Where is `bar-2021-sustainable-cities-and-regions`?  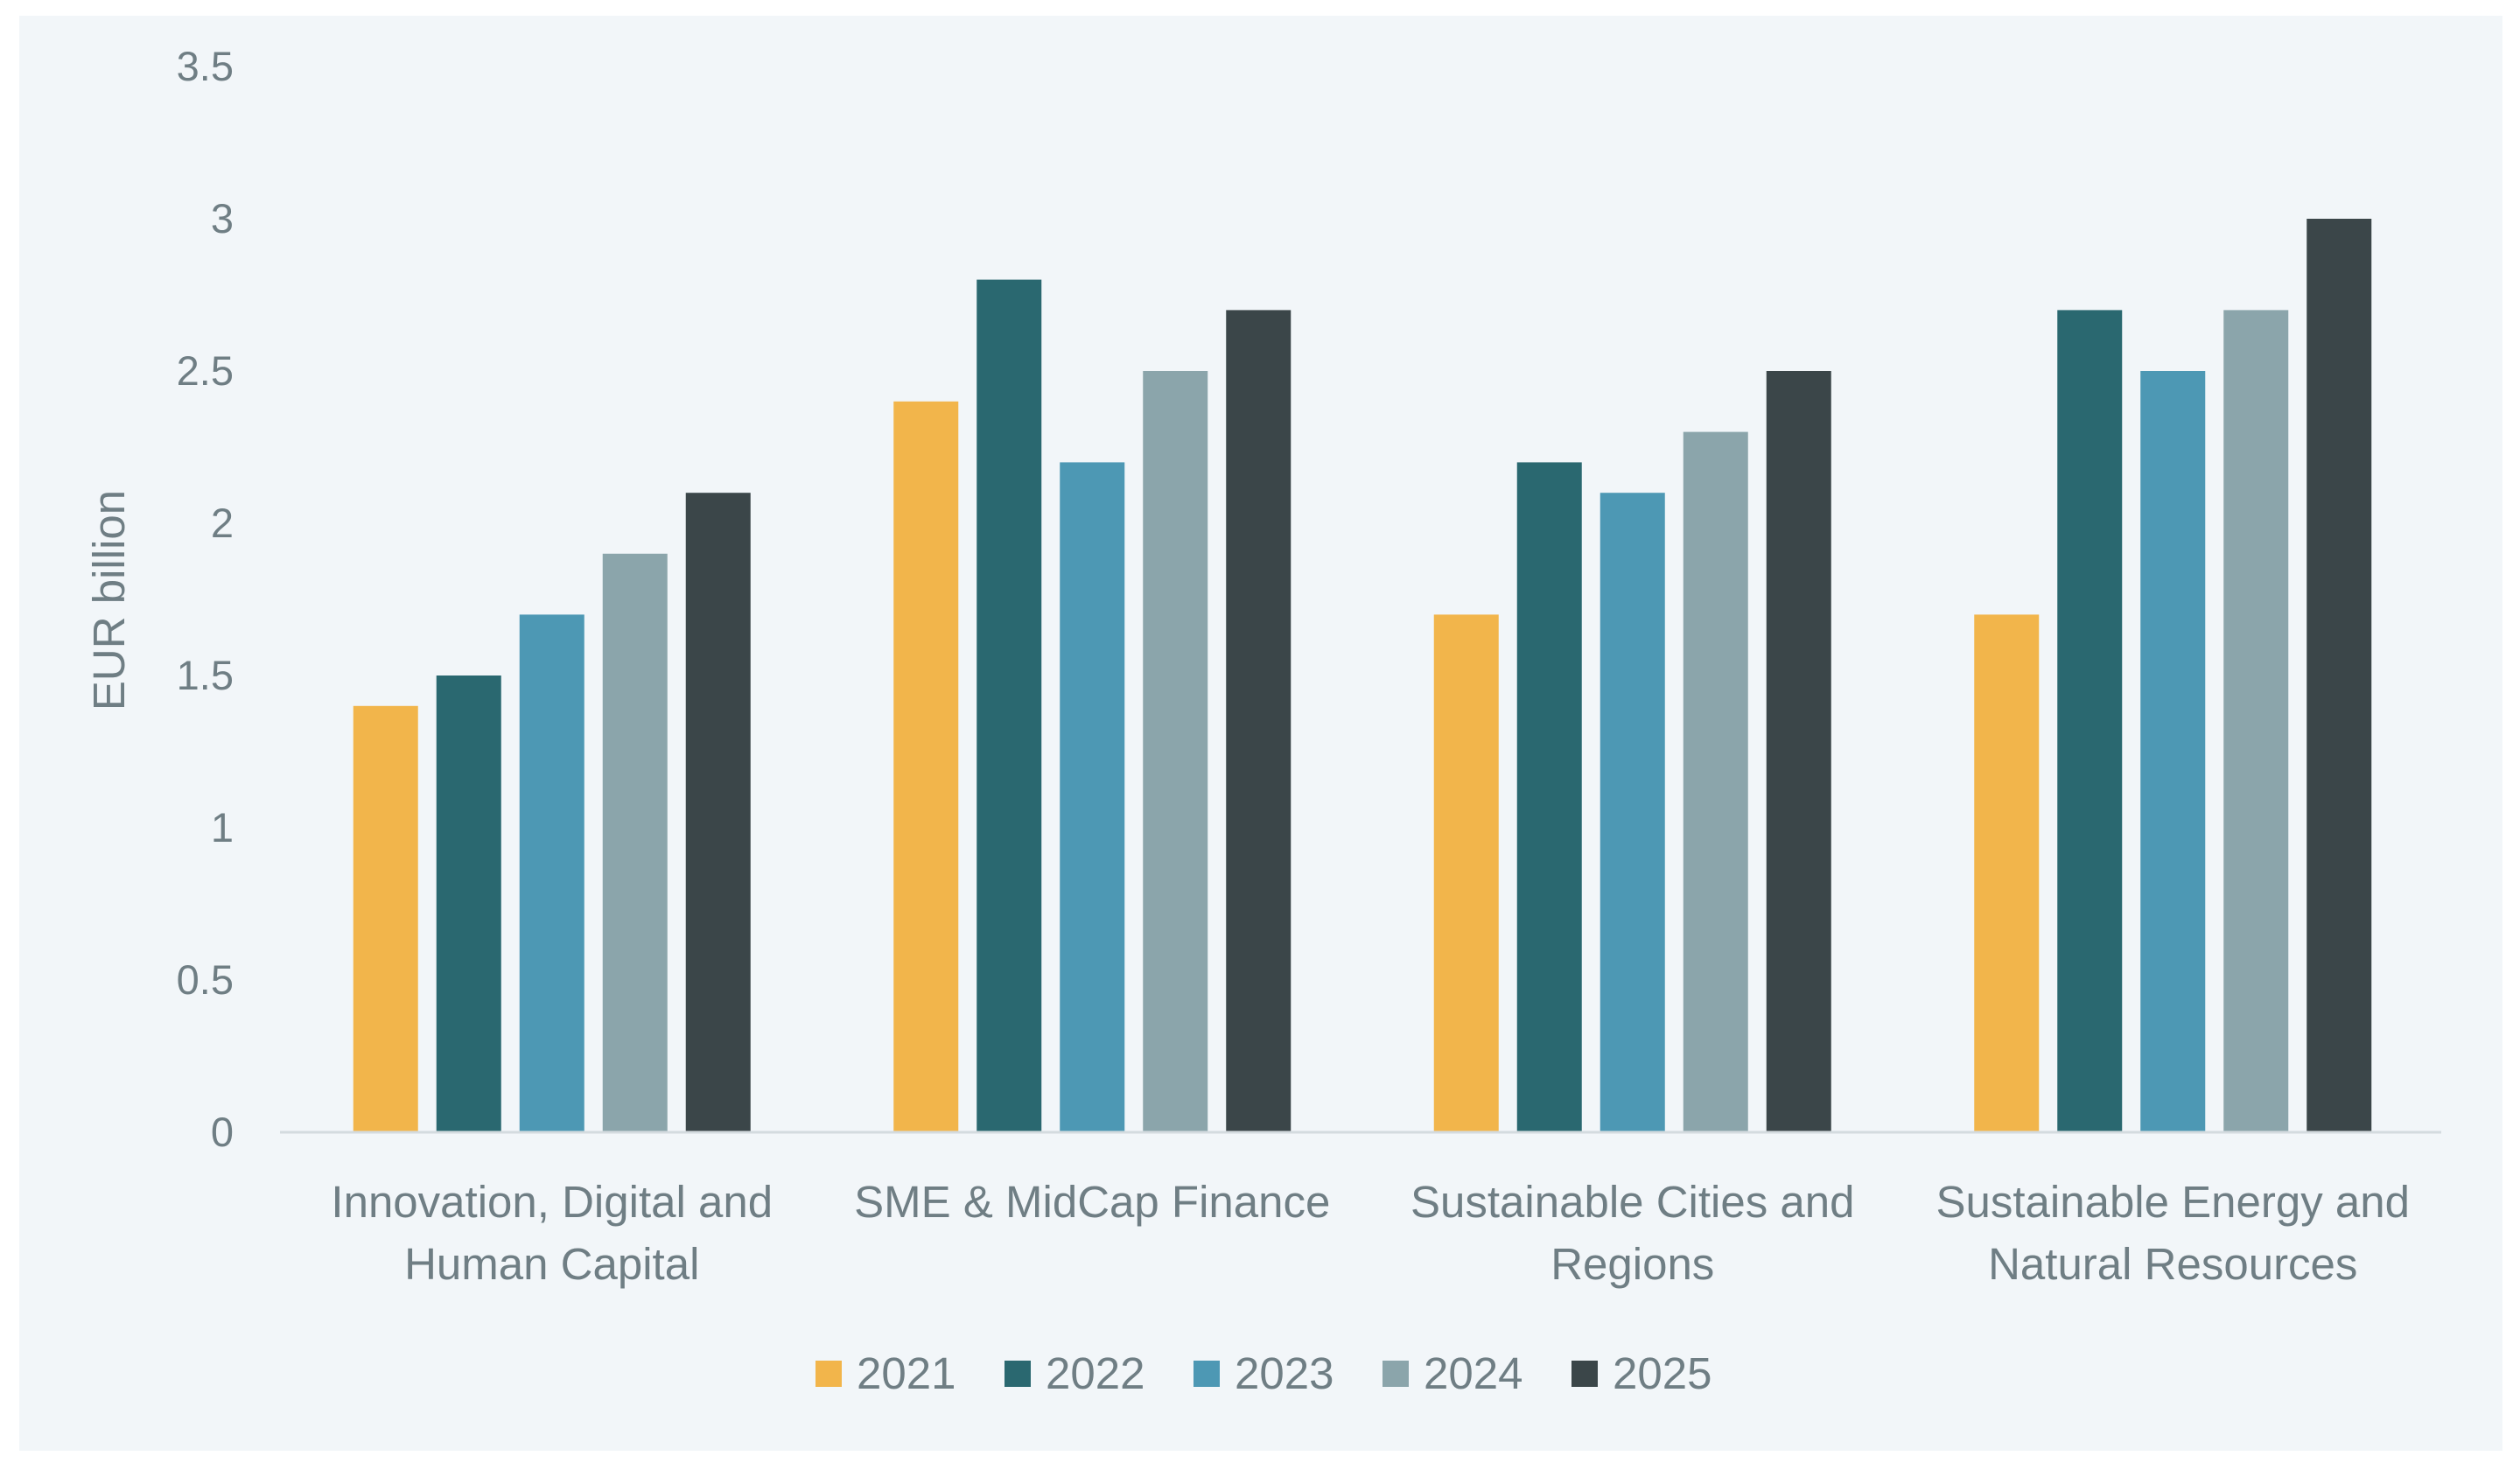
bar-2021-sustainable-cities-and-regions is located at coordinates (1466, 873).